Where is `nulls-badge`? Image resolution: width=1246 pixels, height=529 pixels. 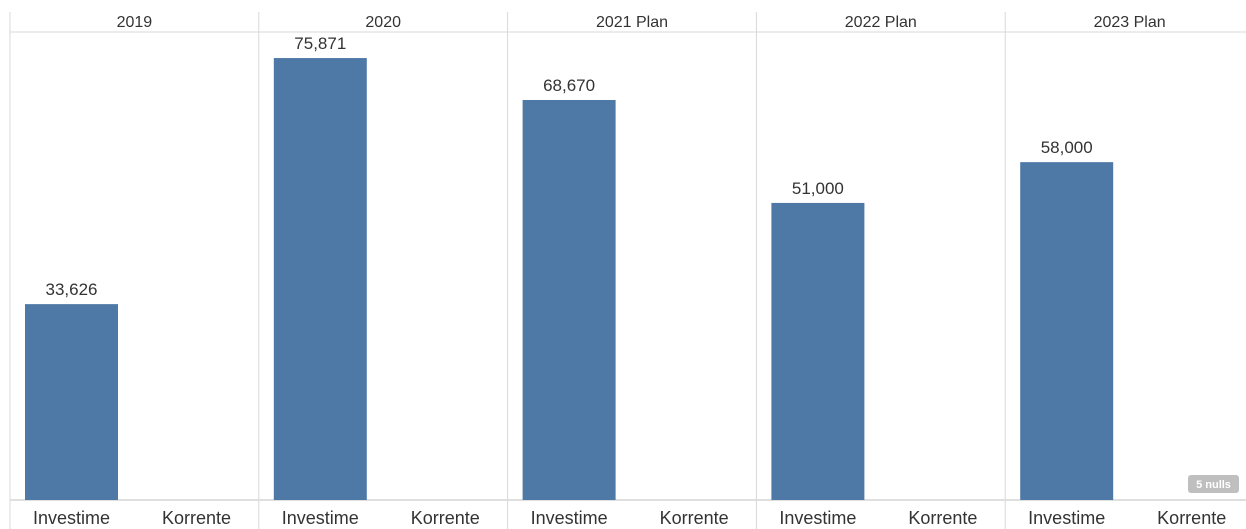
nulls-badge is located at coordinates (1213, 484).